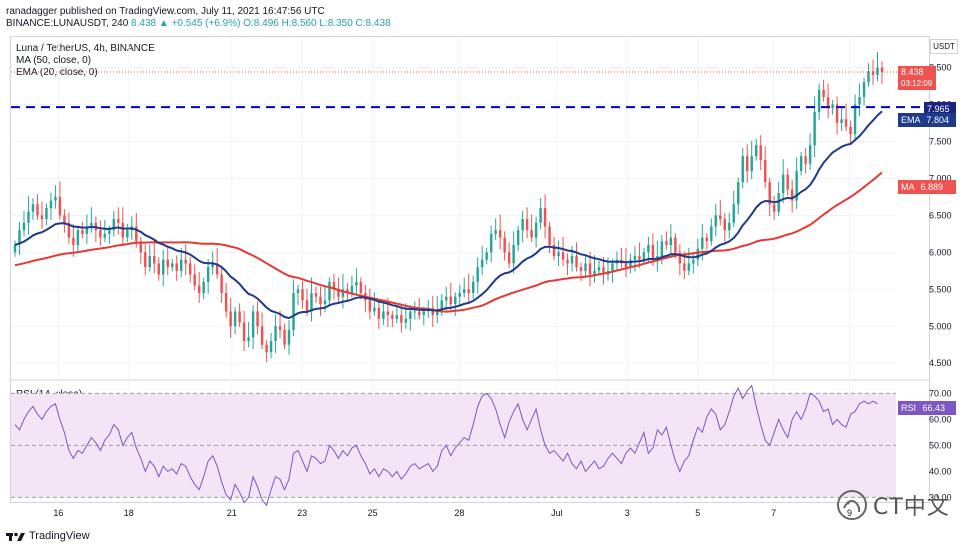 Image resolution: width=980 pixels, height=549 pixels. I want to click on time-tick-label: 23, so click(302, 513).